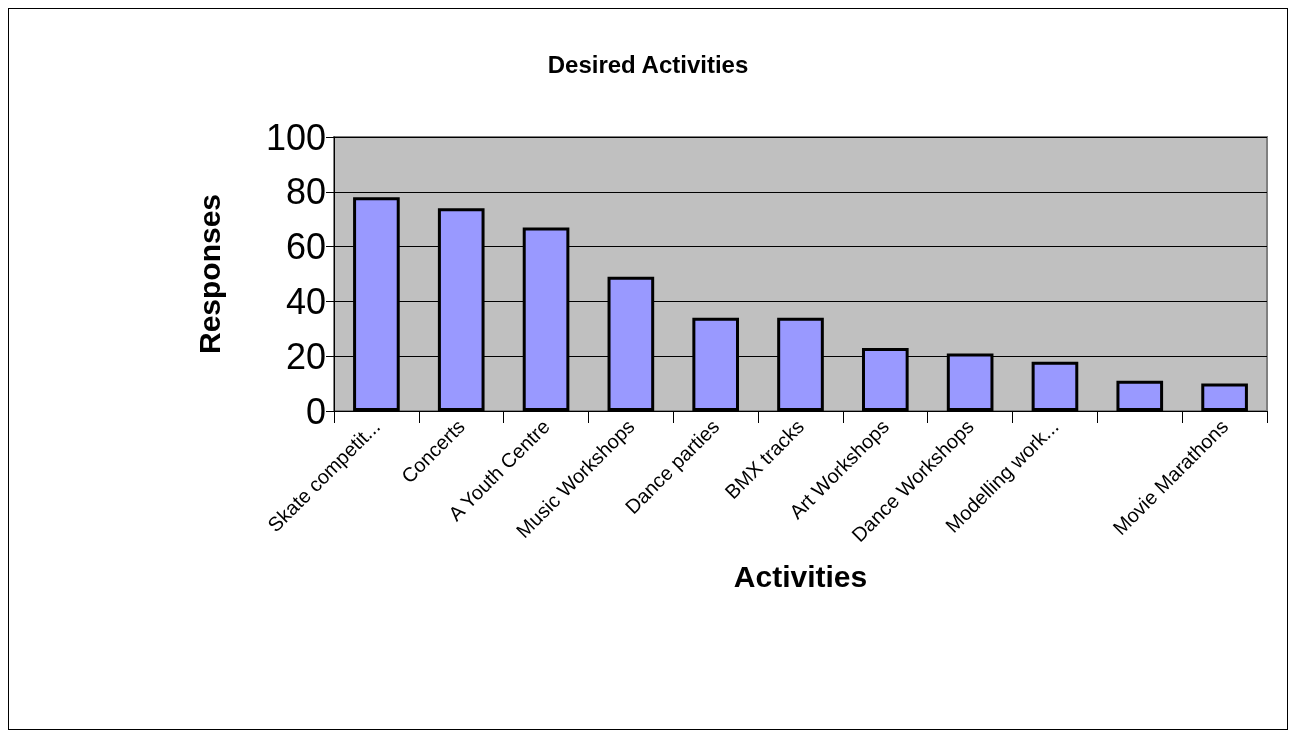  I want to click on x-axis-title: Activities, so click(800, 576).